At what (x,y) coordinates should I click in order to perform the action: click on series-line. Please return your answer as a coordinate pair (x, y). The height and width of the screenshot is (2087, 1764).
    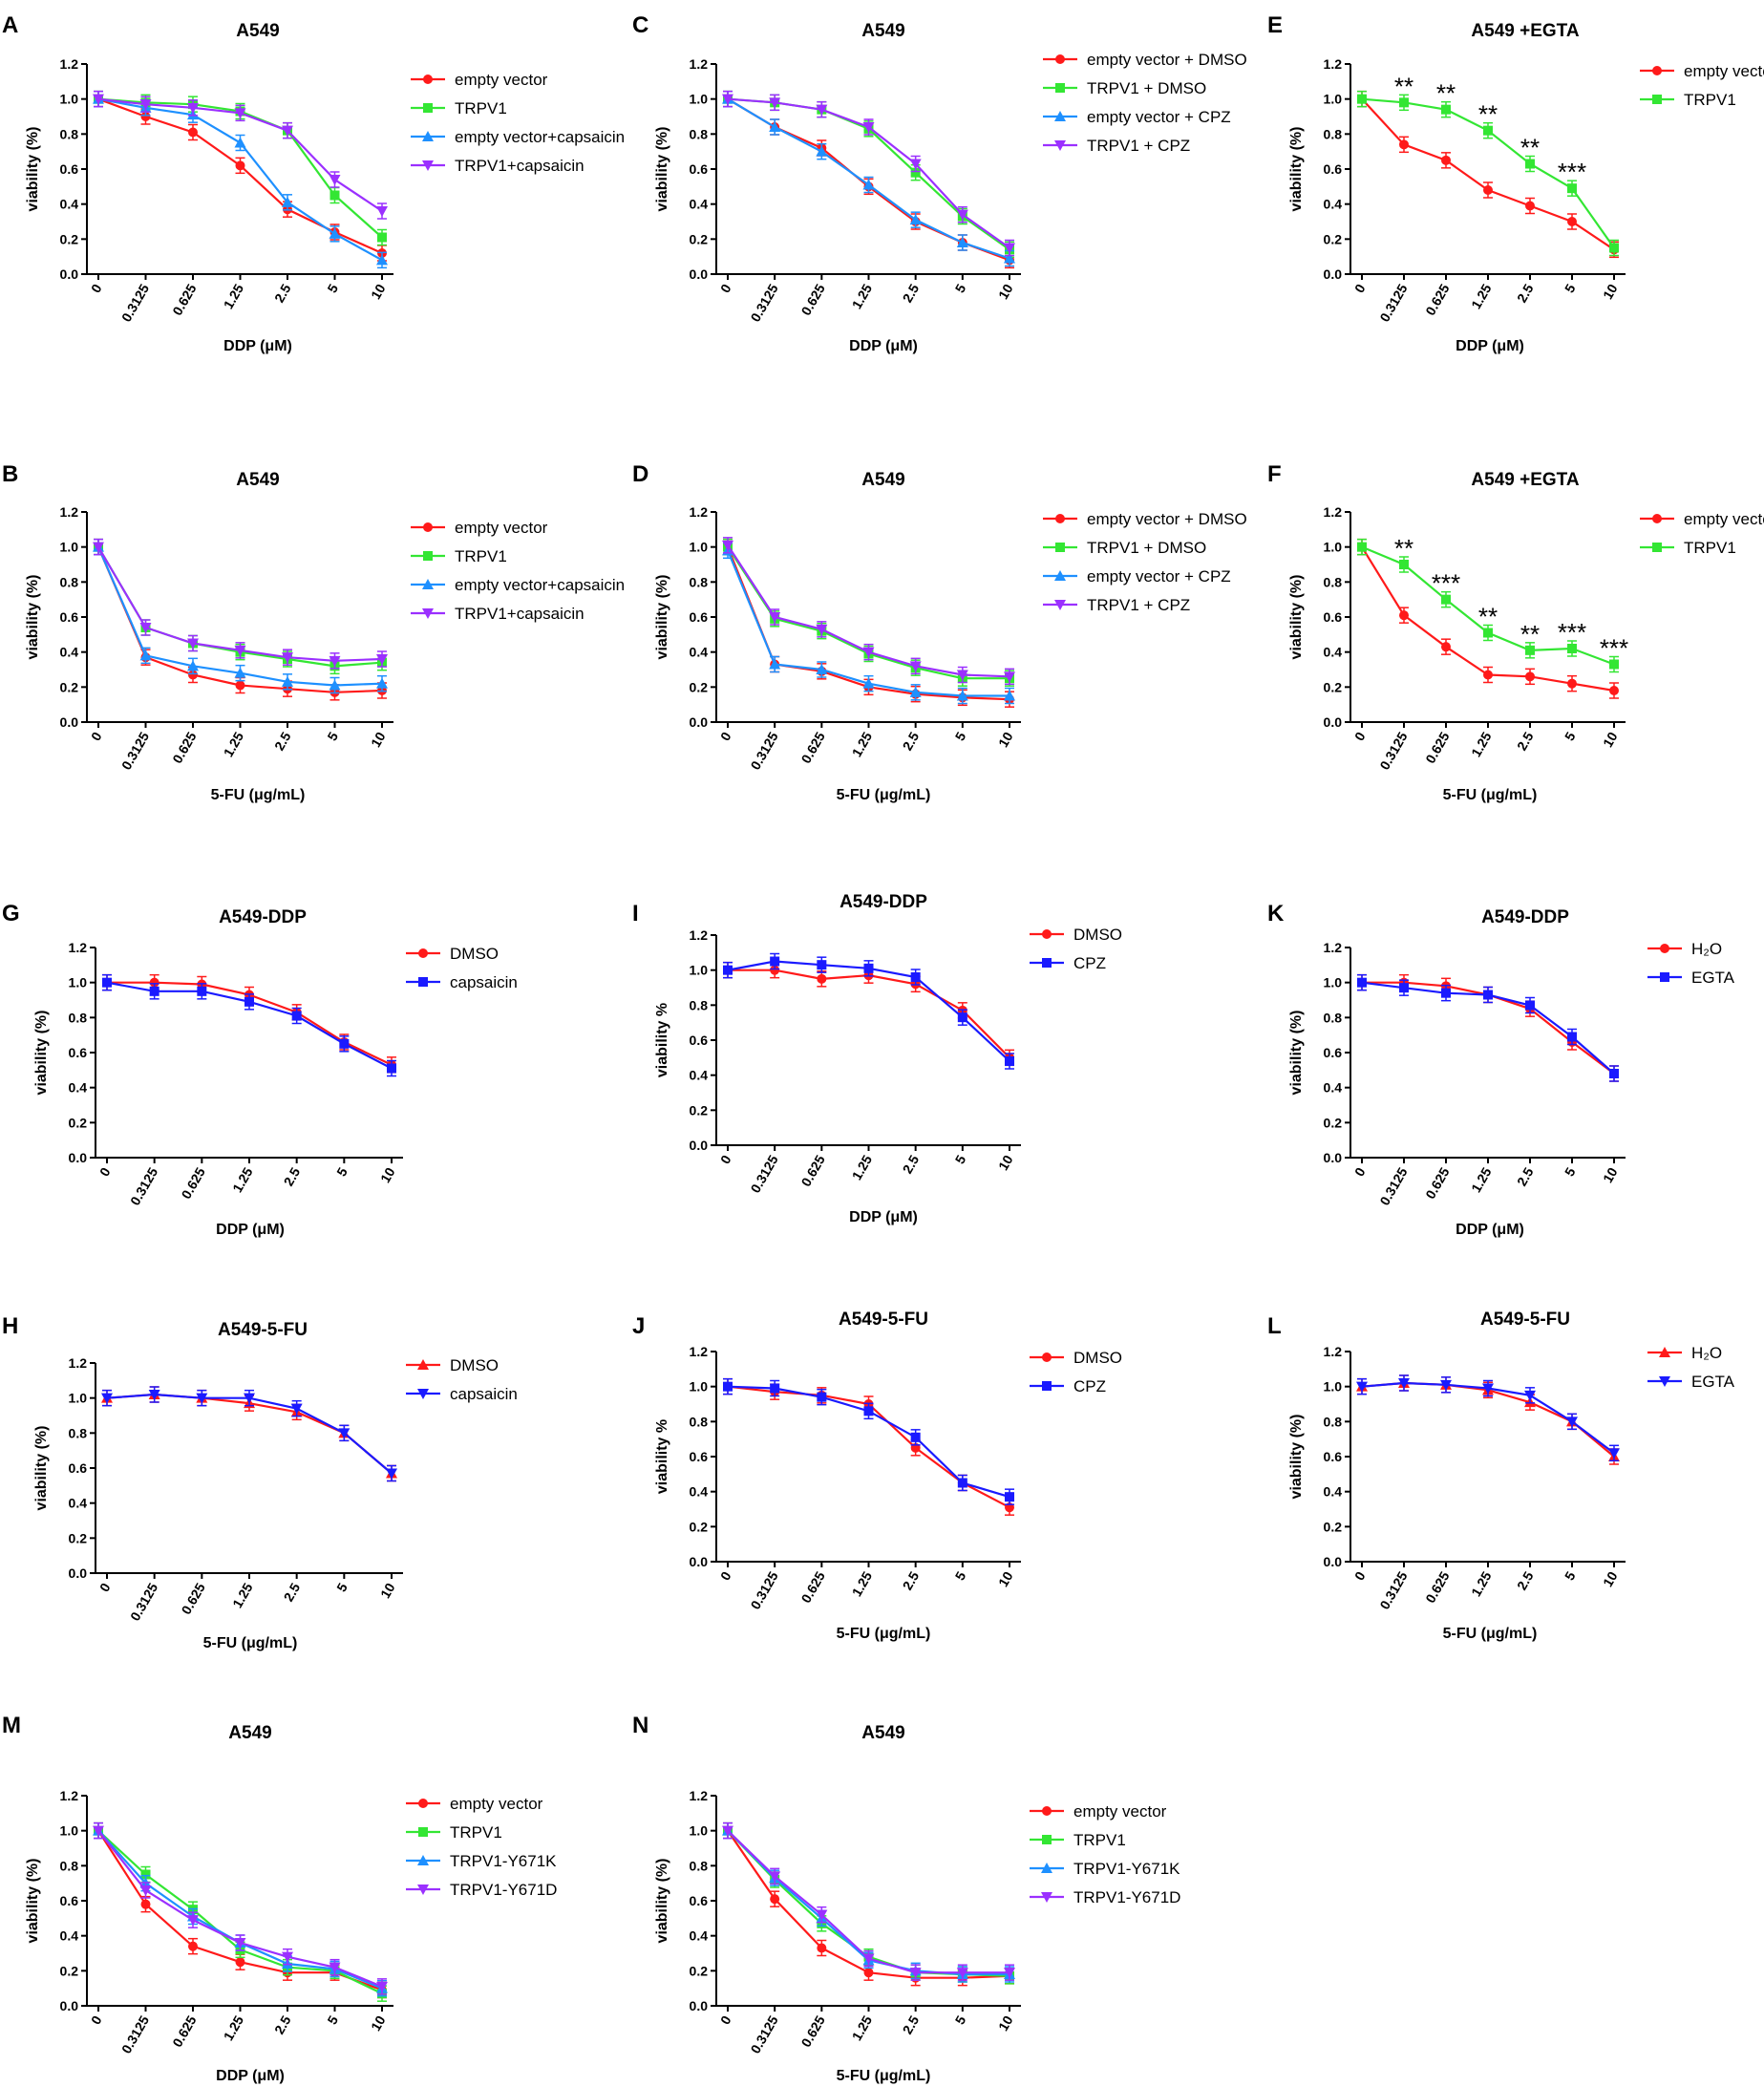
    Looking at the image, I should click on (240, 179).